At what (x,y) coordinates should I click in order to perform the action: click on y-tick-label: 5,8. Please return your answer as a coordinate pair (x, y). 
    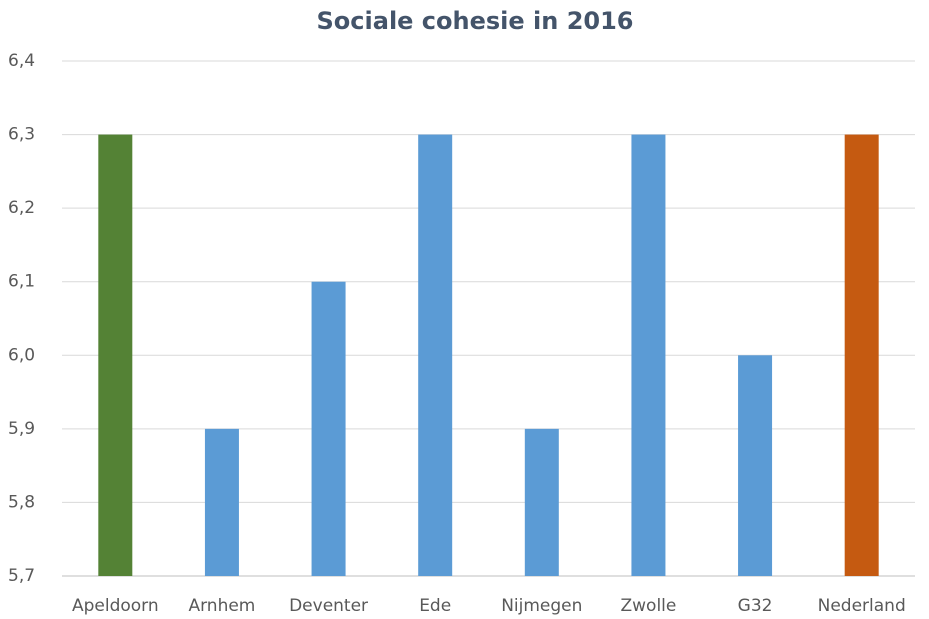
    Looking at the image, I should click on (21, 502).